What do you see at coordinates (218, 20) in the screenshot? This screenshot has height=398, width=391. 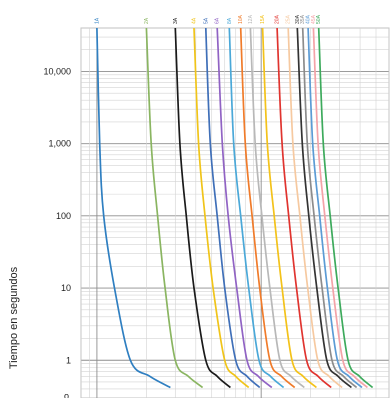 I see `series-label-6A: 6A` at bounding box center [218, 20].